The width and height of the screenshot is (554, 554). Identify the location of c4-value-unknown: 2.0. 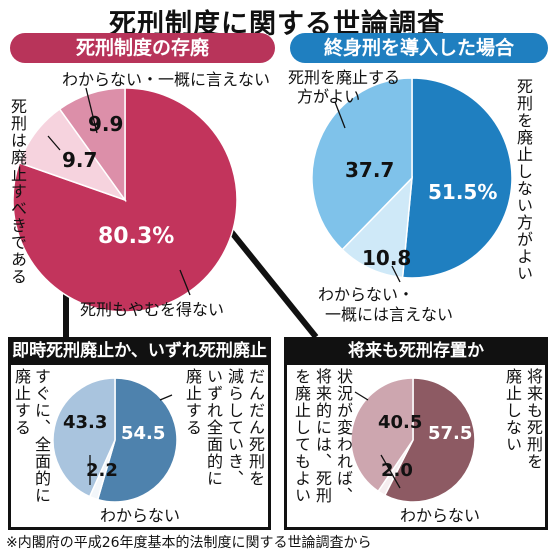
(397, 470).